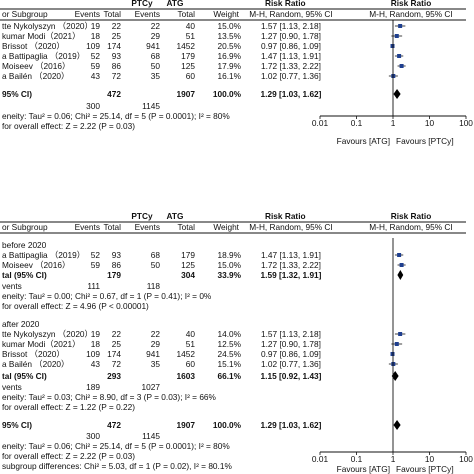 The image size is (474, 474). Describe the element at coordinates (24, 245) in the screenshot. I see `subgroup-title: before 2020` at that location.